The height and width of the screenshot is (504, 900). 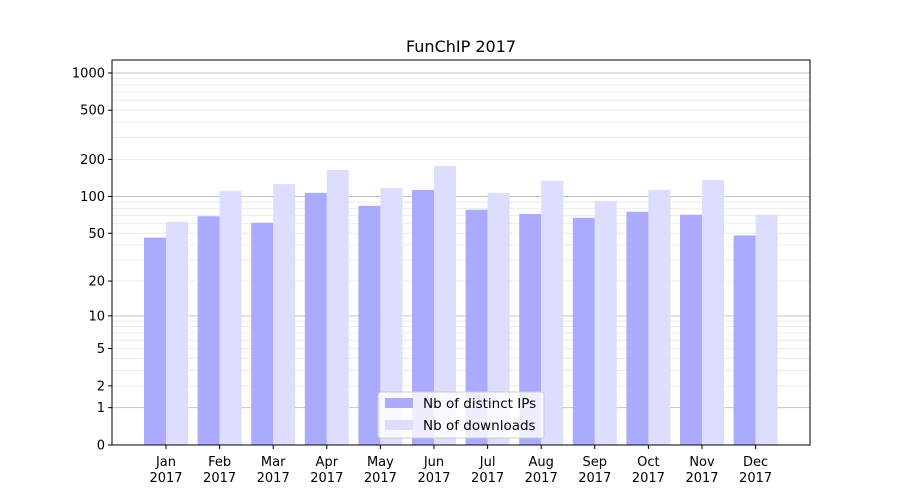 I want to click on x-tick-label: Nov 2017, so click(x=701, y=470).